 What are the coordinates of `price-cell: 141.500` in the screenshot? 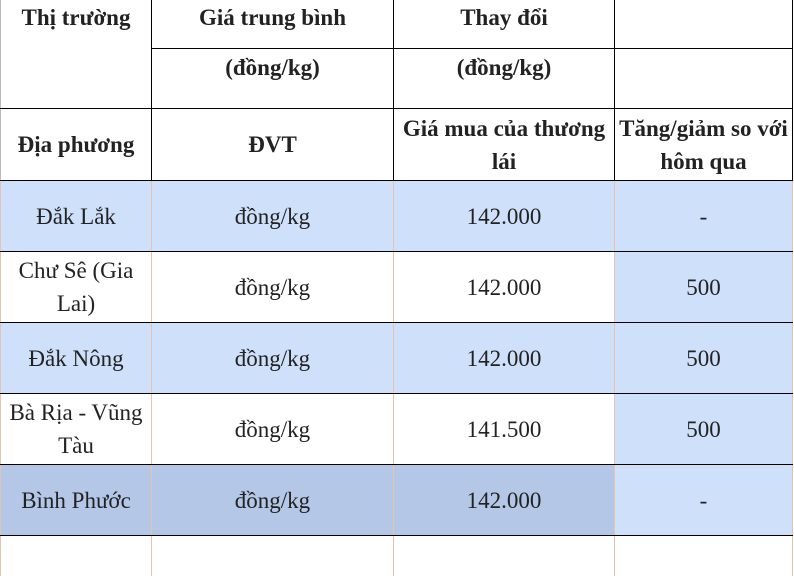 It's located at (504, 429).